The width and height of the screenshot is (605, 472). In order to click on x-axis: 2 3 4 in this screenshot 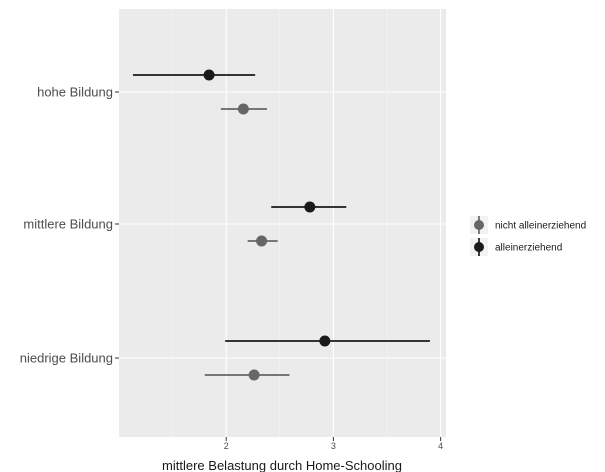, I will do `click(333, 444)`.